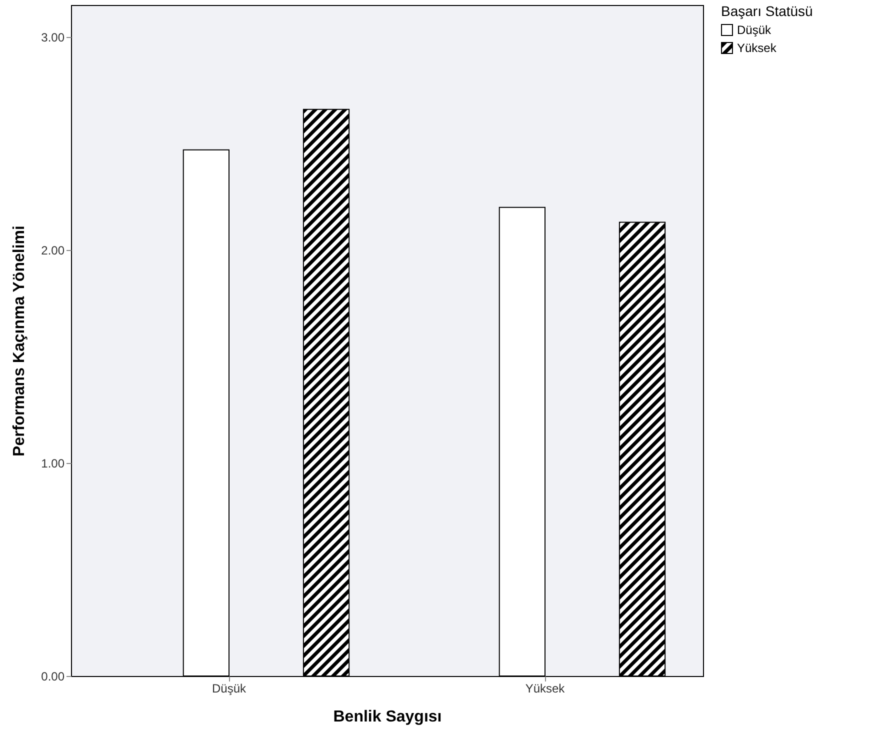  What do you see at coordinates (757, 48) in the screenshot?
I see `legend-label: Yüksek` at bounding box center [757, 48].